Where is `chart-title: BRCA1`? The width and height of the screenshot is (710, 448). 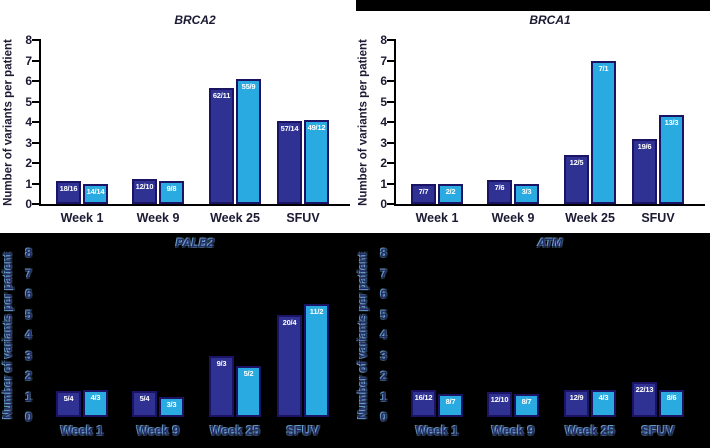
chart-title: BRCA1 is located at coordinates (550, 20).